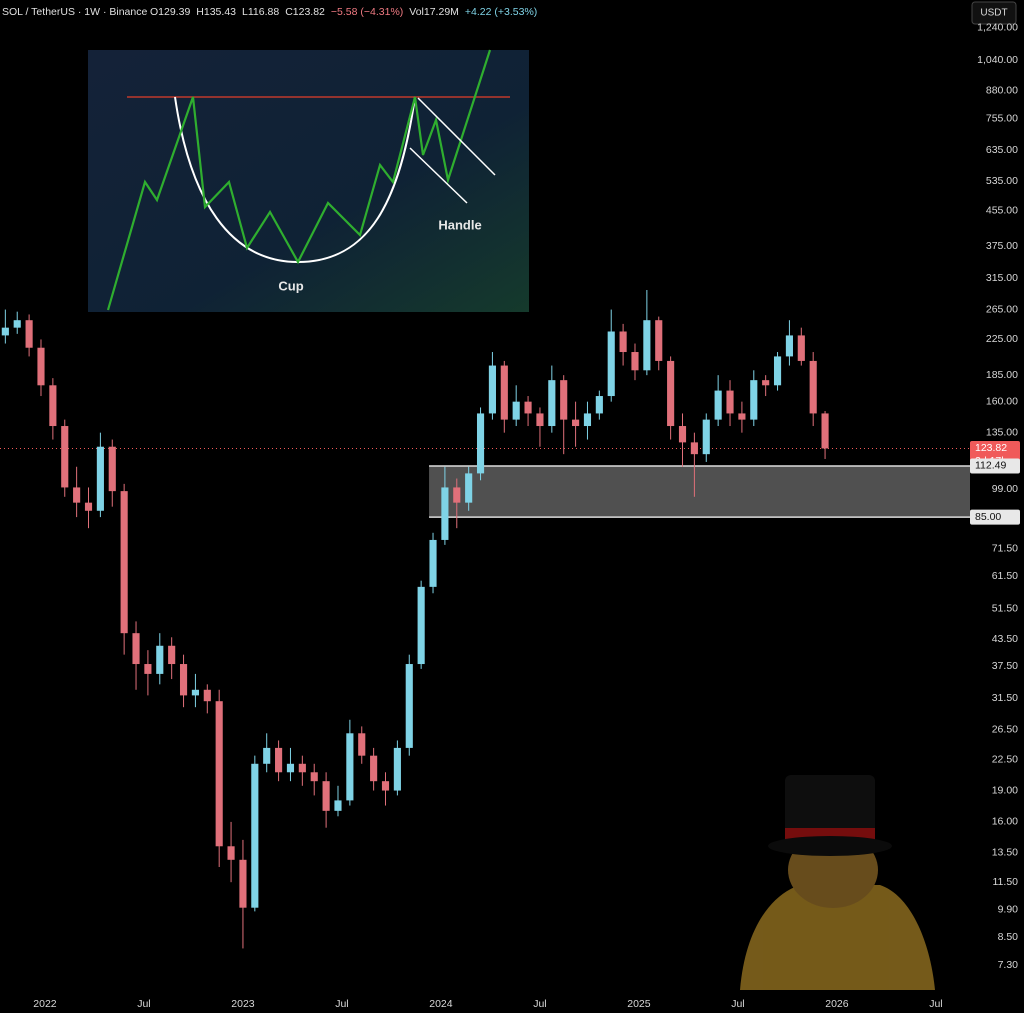  What do you see at coordinates (299, 180) in the screenshot?
I see `price-path` at bounding box center [299, 180].